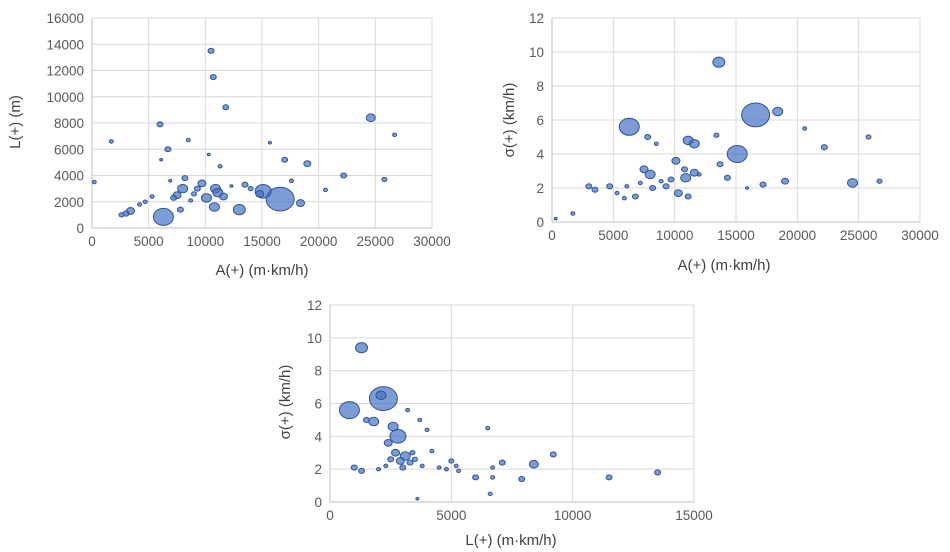  Describe the element at coordinates (65, 18) in the screenshot. I see `chart-a-vs-l-ytick-label: 16000` at that location.